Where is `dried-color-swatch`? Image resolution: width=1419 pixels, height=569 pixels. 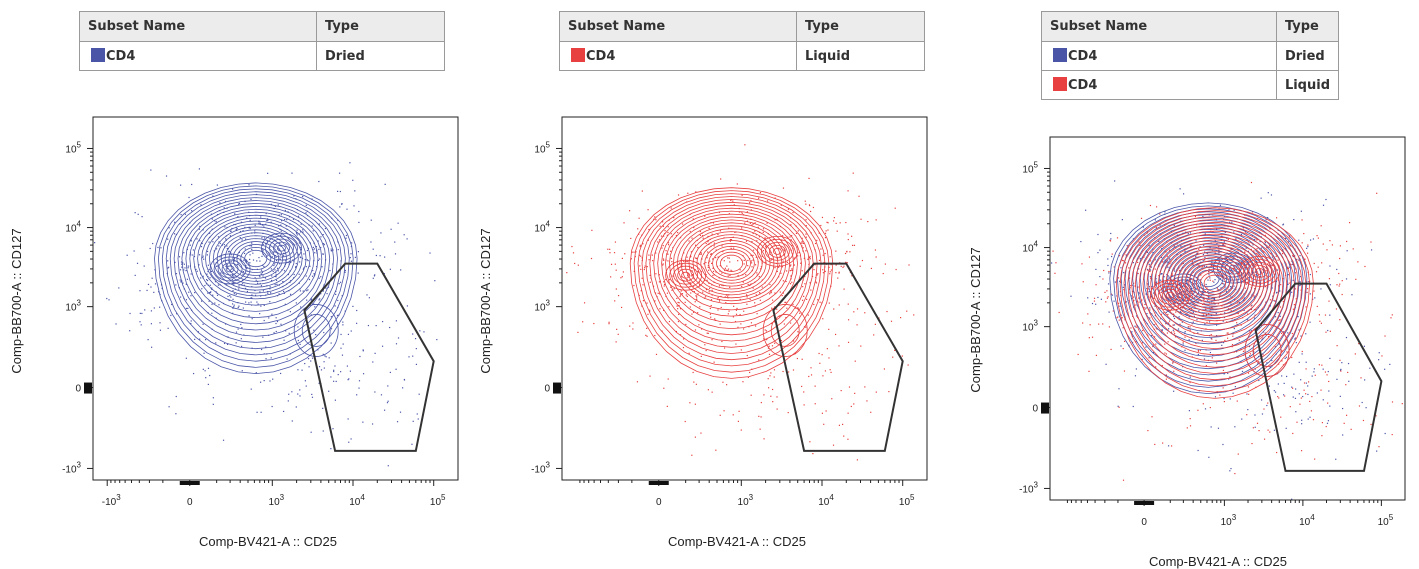 dried-color-swatch is located at coordinates (98, 55).